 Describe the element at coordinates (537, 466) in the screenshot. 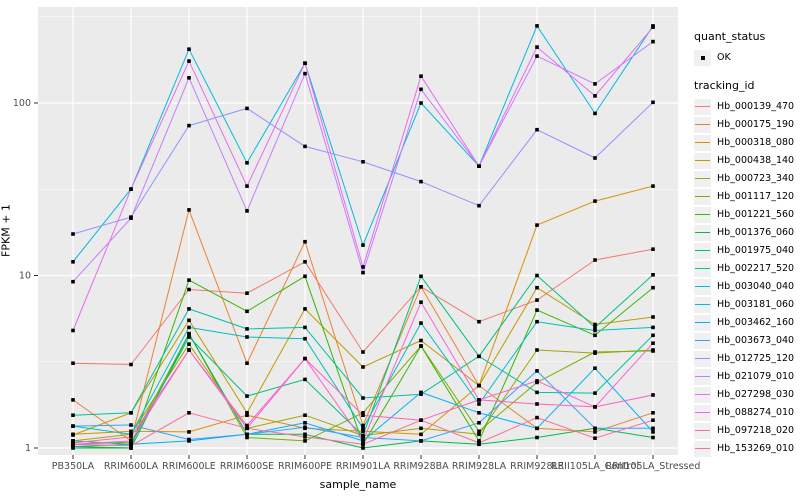

I see `x-tick-label: RRIM928LE` at that location.